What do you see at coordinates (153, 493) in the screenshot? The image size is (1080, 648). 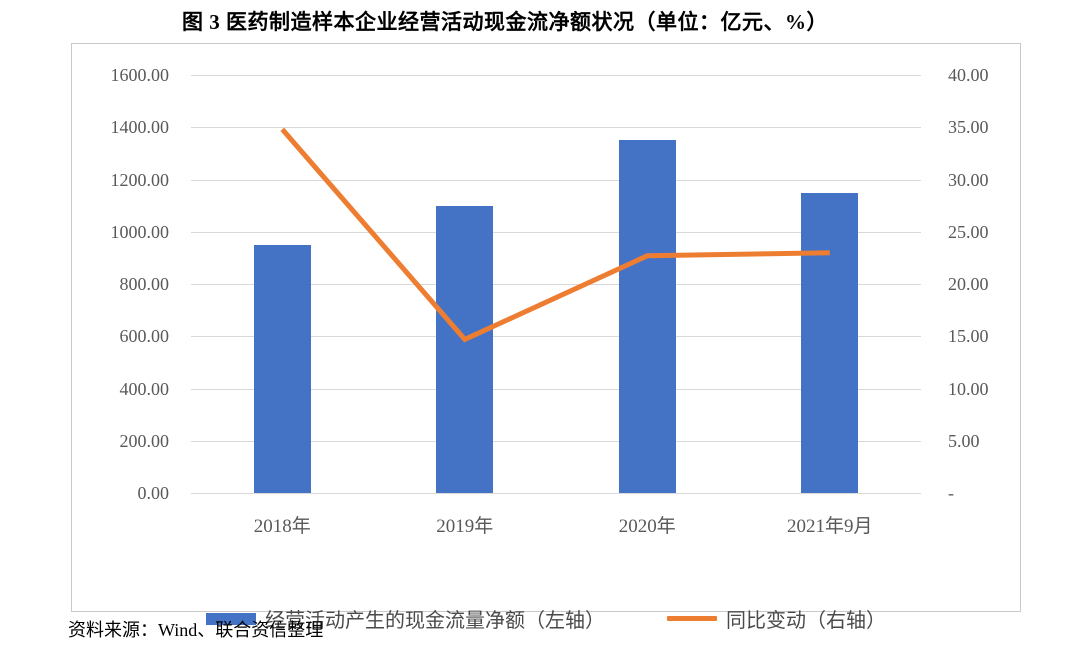 I see `left-axis-tick-label: 0.00` at bounding box center [153, 493].